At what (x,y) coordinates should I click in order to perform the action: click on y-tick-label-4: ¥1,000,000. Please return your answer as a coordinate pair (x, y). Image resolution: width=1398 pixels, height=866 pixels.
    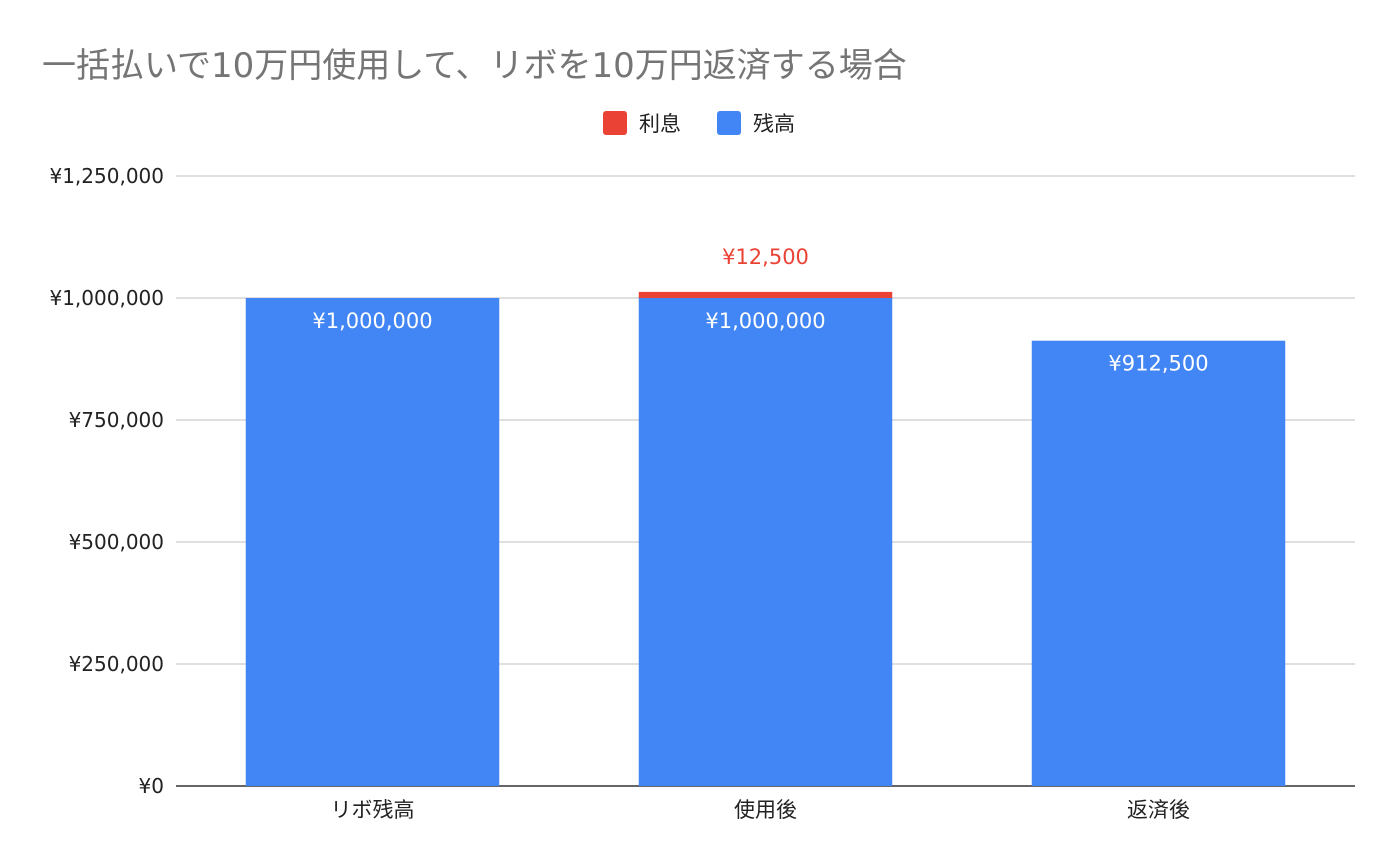
    Looking at the image, I should click on (106, 298).